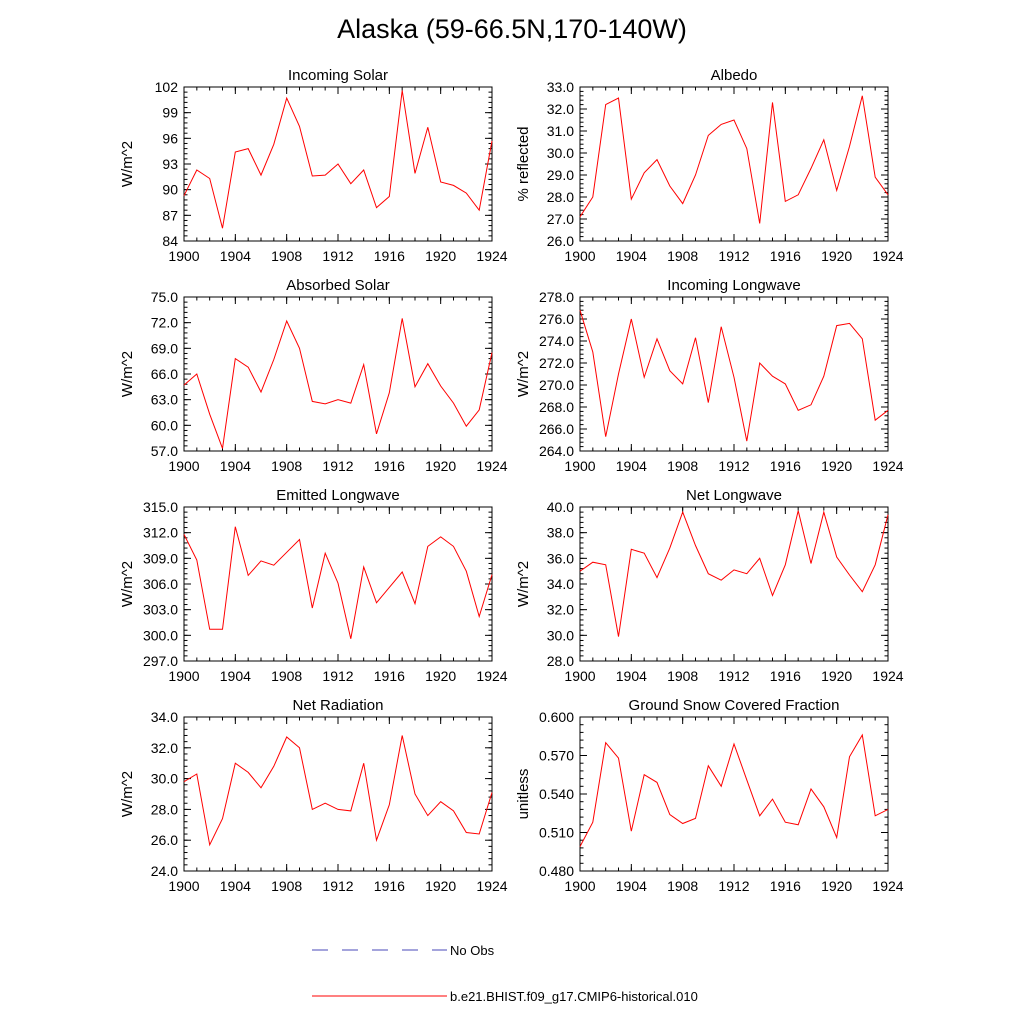 The image size is (1024, 1024). I want to click on y-tick-label: 28.0, so click(560, 661).